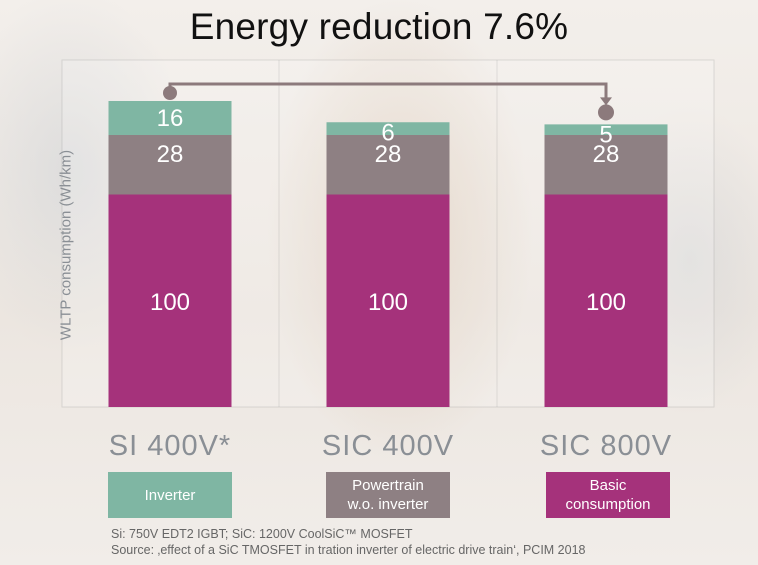 This screenshot has width=758, height=565. What do you see at coordinates (605, 134) in the screenshot?
I see `data-label-inverter: 5` at bounding box center [605, 134].